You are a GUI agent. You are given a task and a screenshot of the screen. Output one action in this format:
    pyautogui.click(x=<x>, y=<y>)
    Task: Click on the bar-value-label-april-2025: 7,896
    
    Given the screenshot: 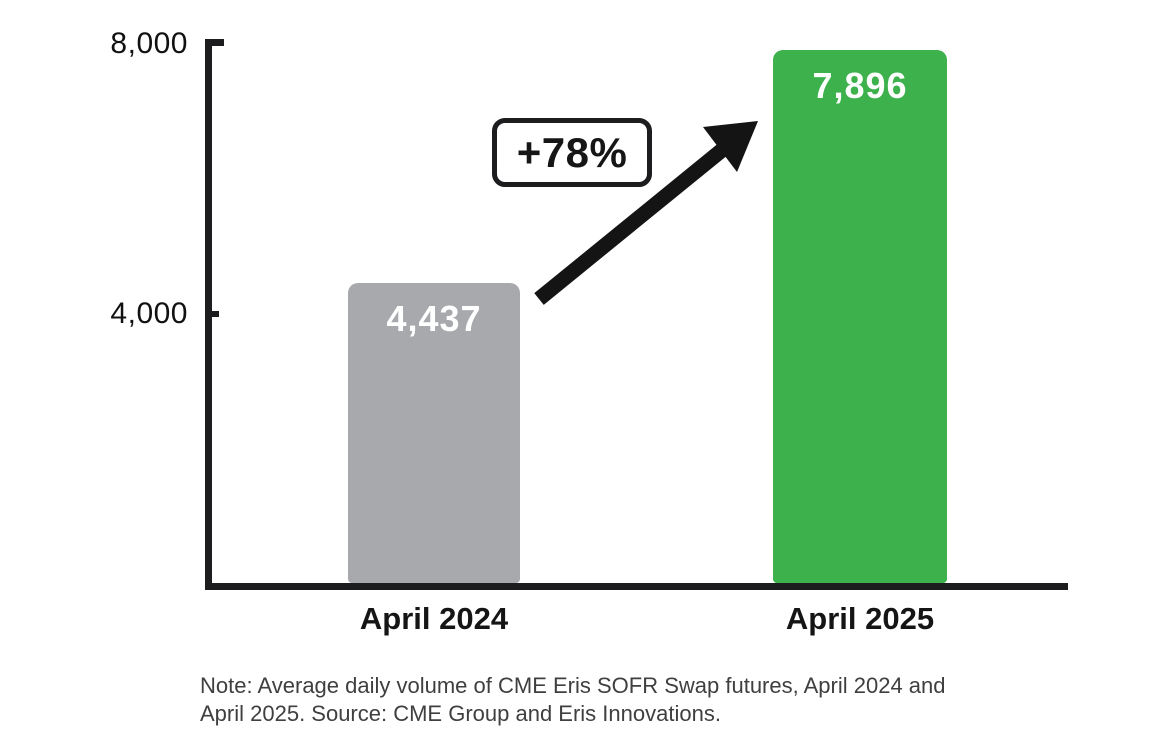 What is the action you would take?
    pyautogui.click(x=860, y=85)
    